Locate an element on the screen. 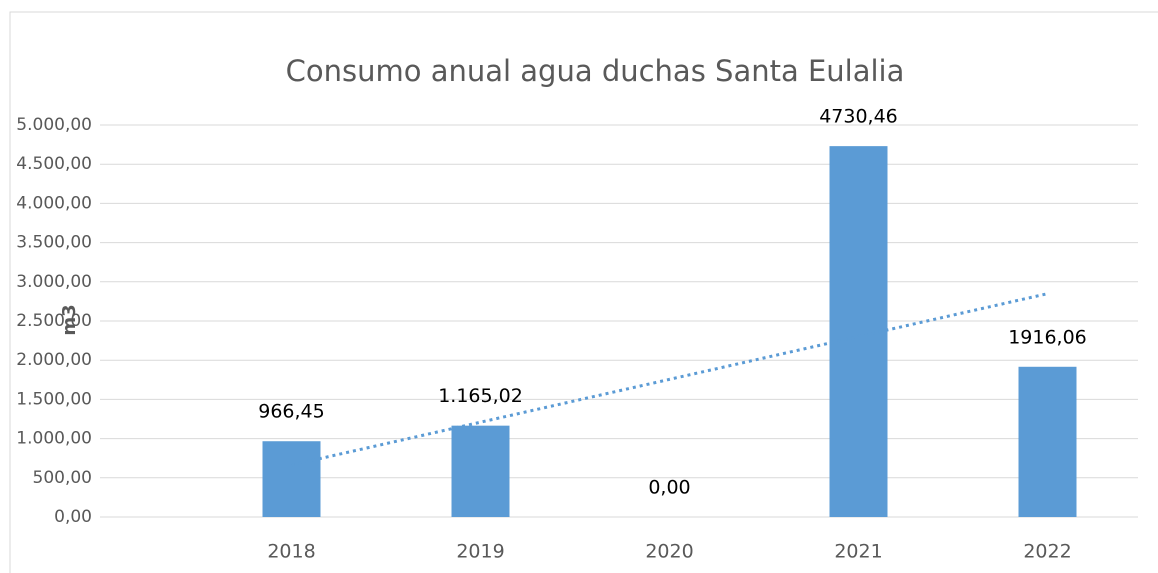 Image resolution: width=1158 pixels, height=573 pixels. y-tick-label: 0,00 is located at coordinates (73, 517).